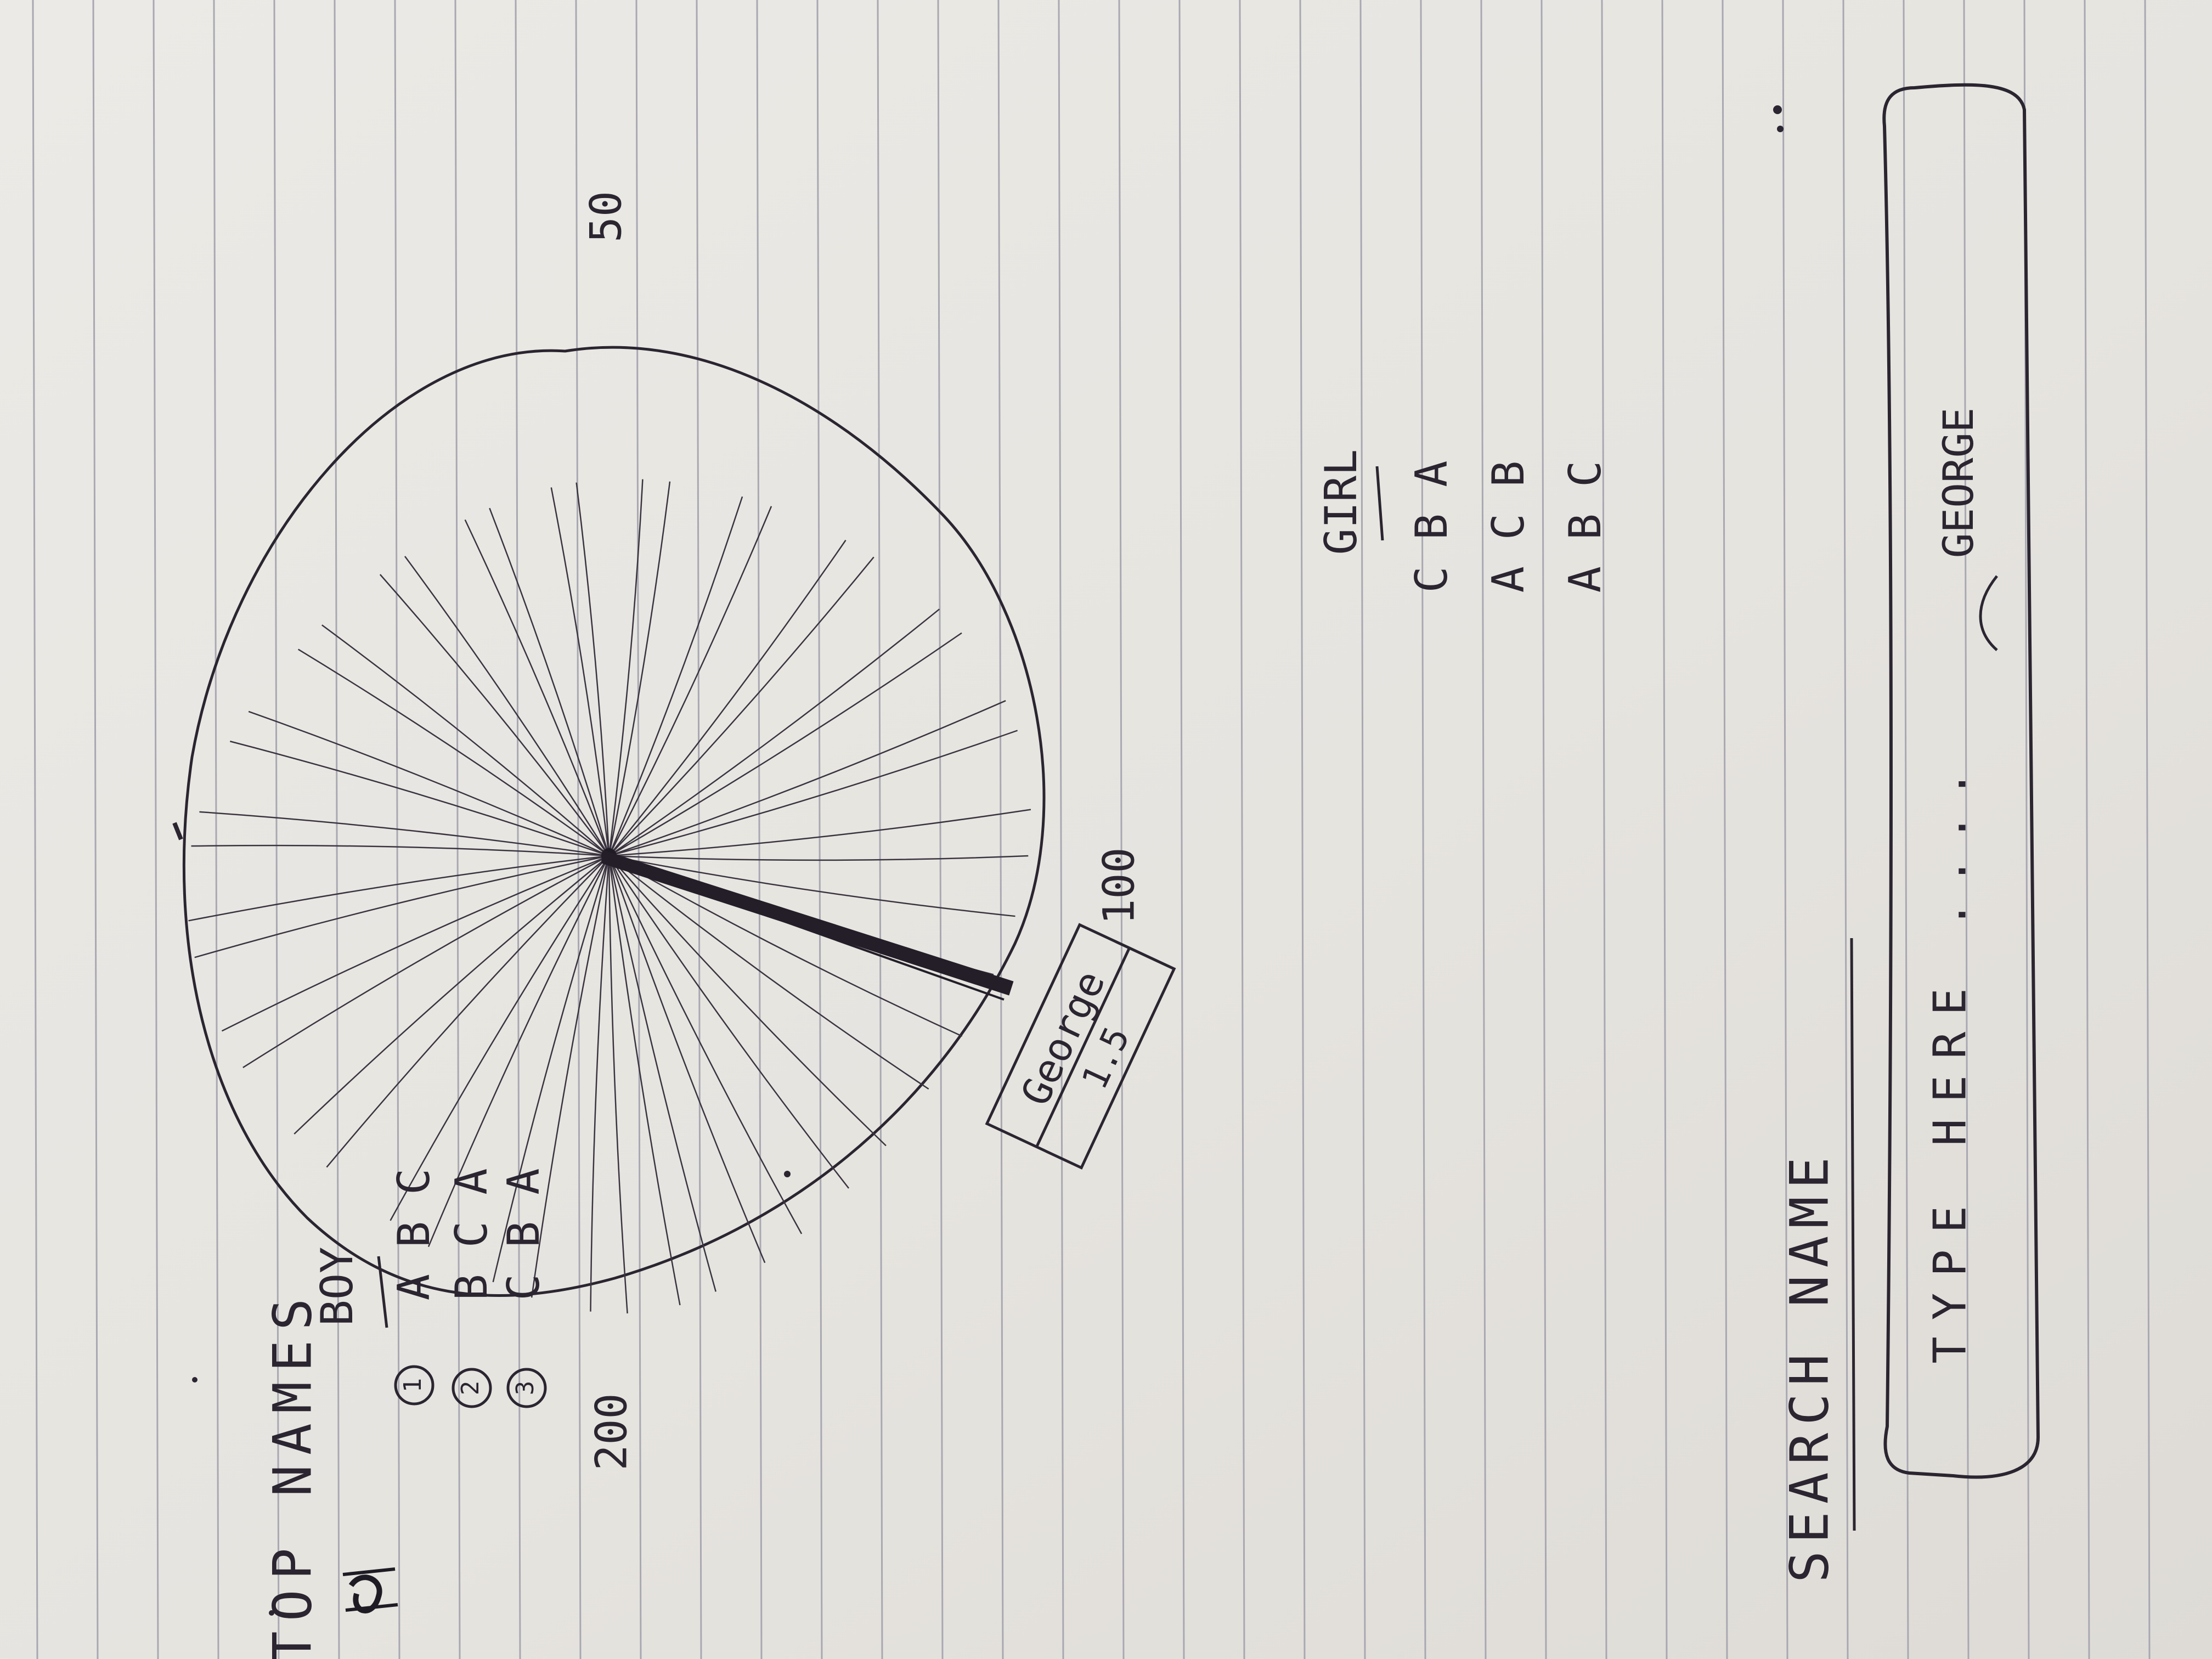  I want to click on svg-text: A C B, so click(1508, 527).